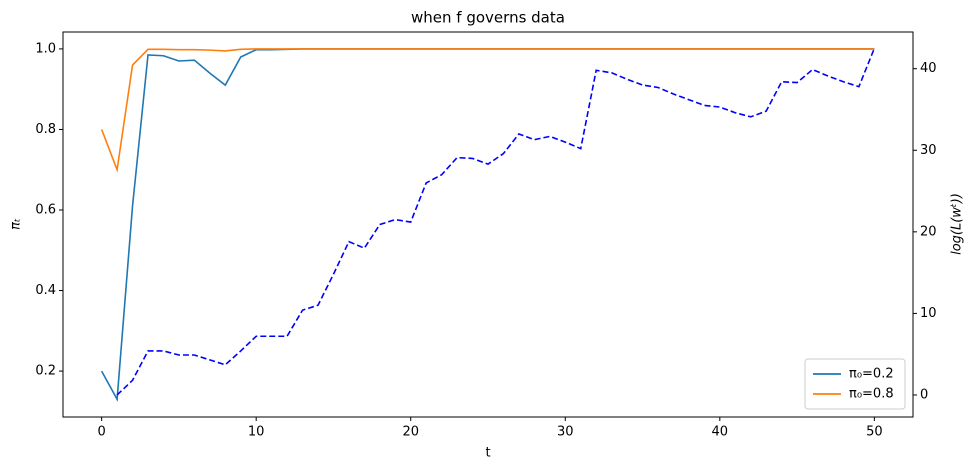 Image resolution: width=977 pixels, height=470 pixels. I want to click on y2-tick-label: 0, so click(924, 394).